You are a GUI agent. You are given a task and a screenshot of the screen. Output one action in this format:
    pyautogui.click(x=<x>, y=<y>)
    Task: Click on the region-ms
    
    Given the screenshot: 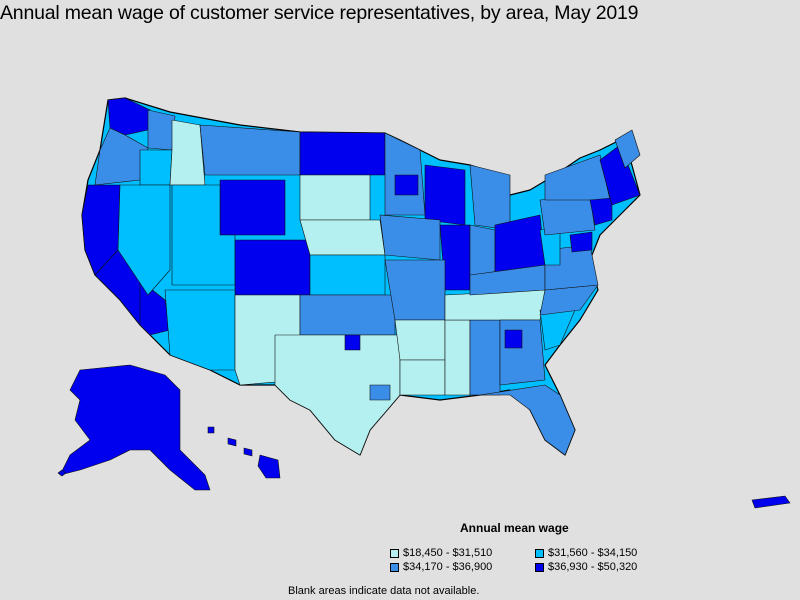 What is the action you would take?
    pyautogui.click(x=457, y=357)
    